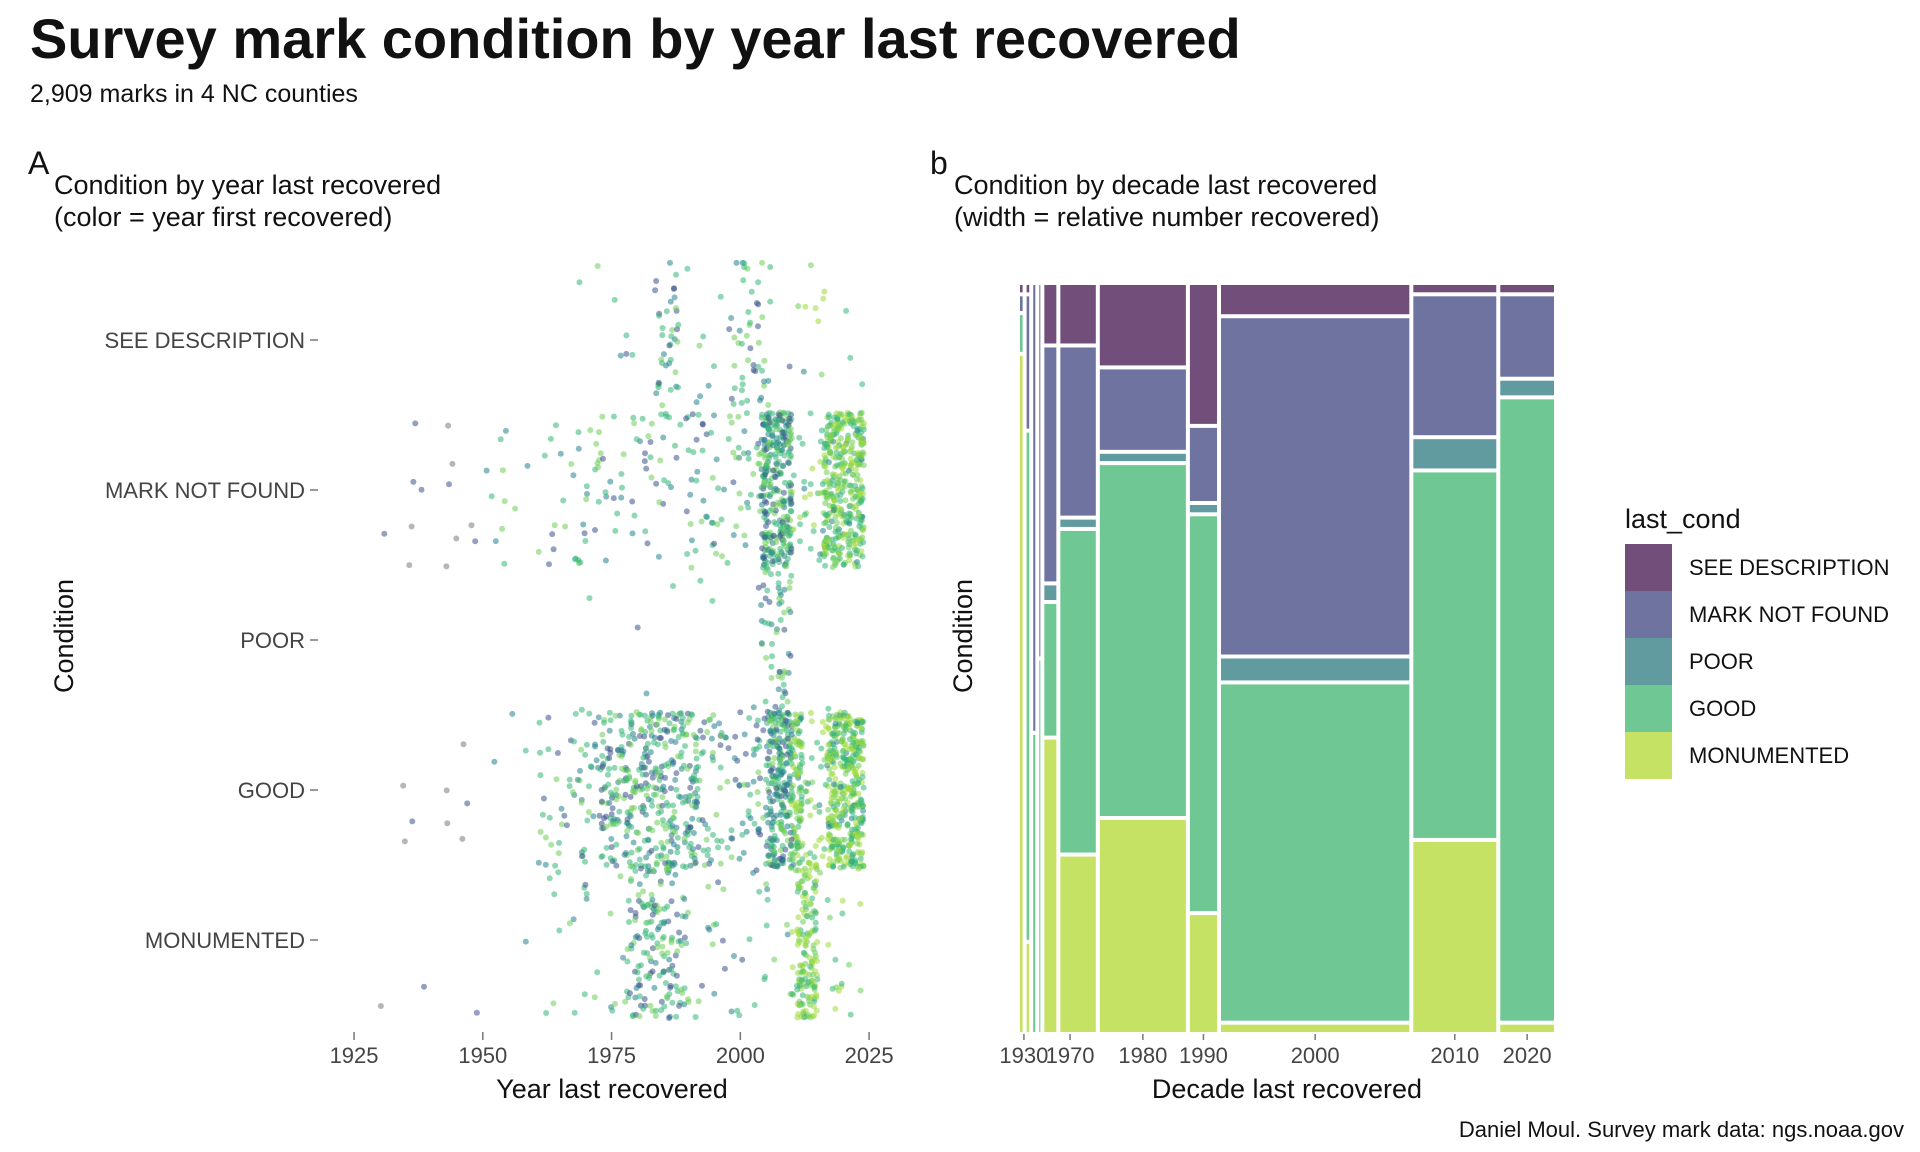  I want to click on panel-a-x-axis: 1925 1950 1975 2000 2025, so click(612, 1050).